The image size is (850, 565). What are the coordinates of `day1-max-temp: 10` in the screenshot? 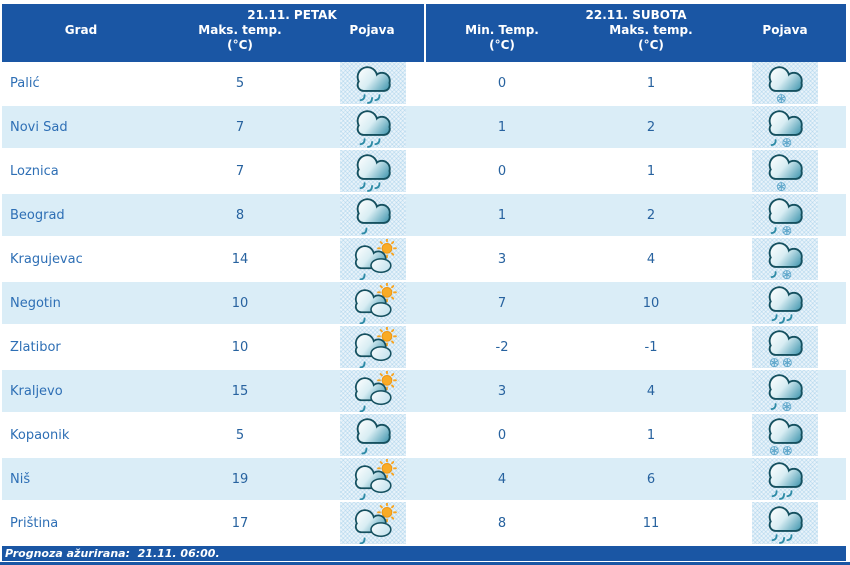 It's located at (240, 303).